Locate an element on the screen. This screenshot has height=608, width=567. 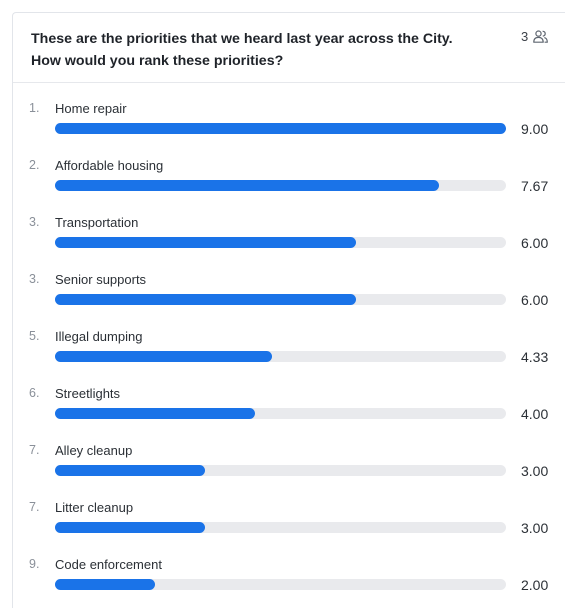
ranking-row: 3. Transportation 6.00 is located at coordinates (289, 243).